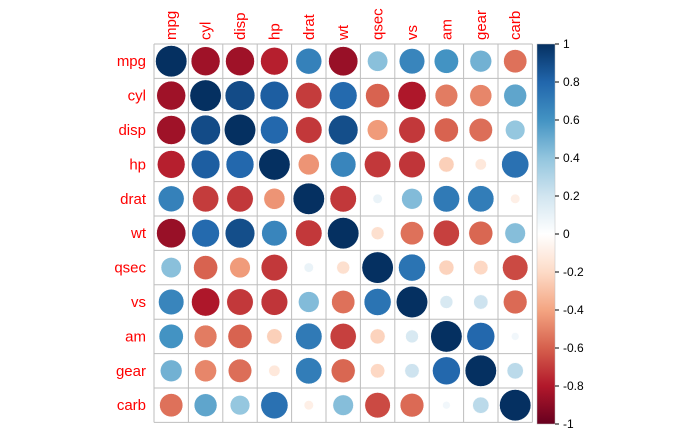 This screenshot has height=432, width=700. What do you see at coordinates (171, 336) in the screenshot?
I see `corr-circle-am-mpg` at bounding box center [171, 336].